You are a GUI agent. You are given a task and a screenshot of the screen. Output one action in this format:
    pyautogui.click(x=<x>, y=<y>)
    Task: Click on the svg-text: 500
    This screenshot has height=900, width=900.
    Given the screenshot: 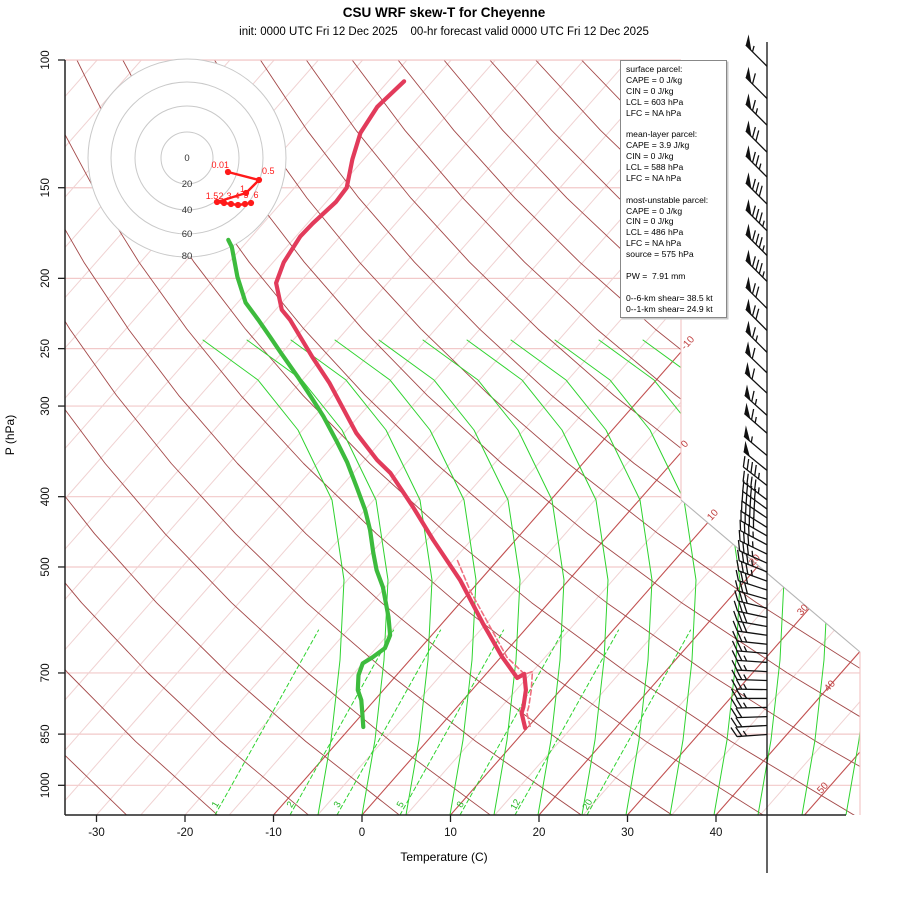 What is the action you would take?
    pyautogui.click(x=46, y=566)
    